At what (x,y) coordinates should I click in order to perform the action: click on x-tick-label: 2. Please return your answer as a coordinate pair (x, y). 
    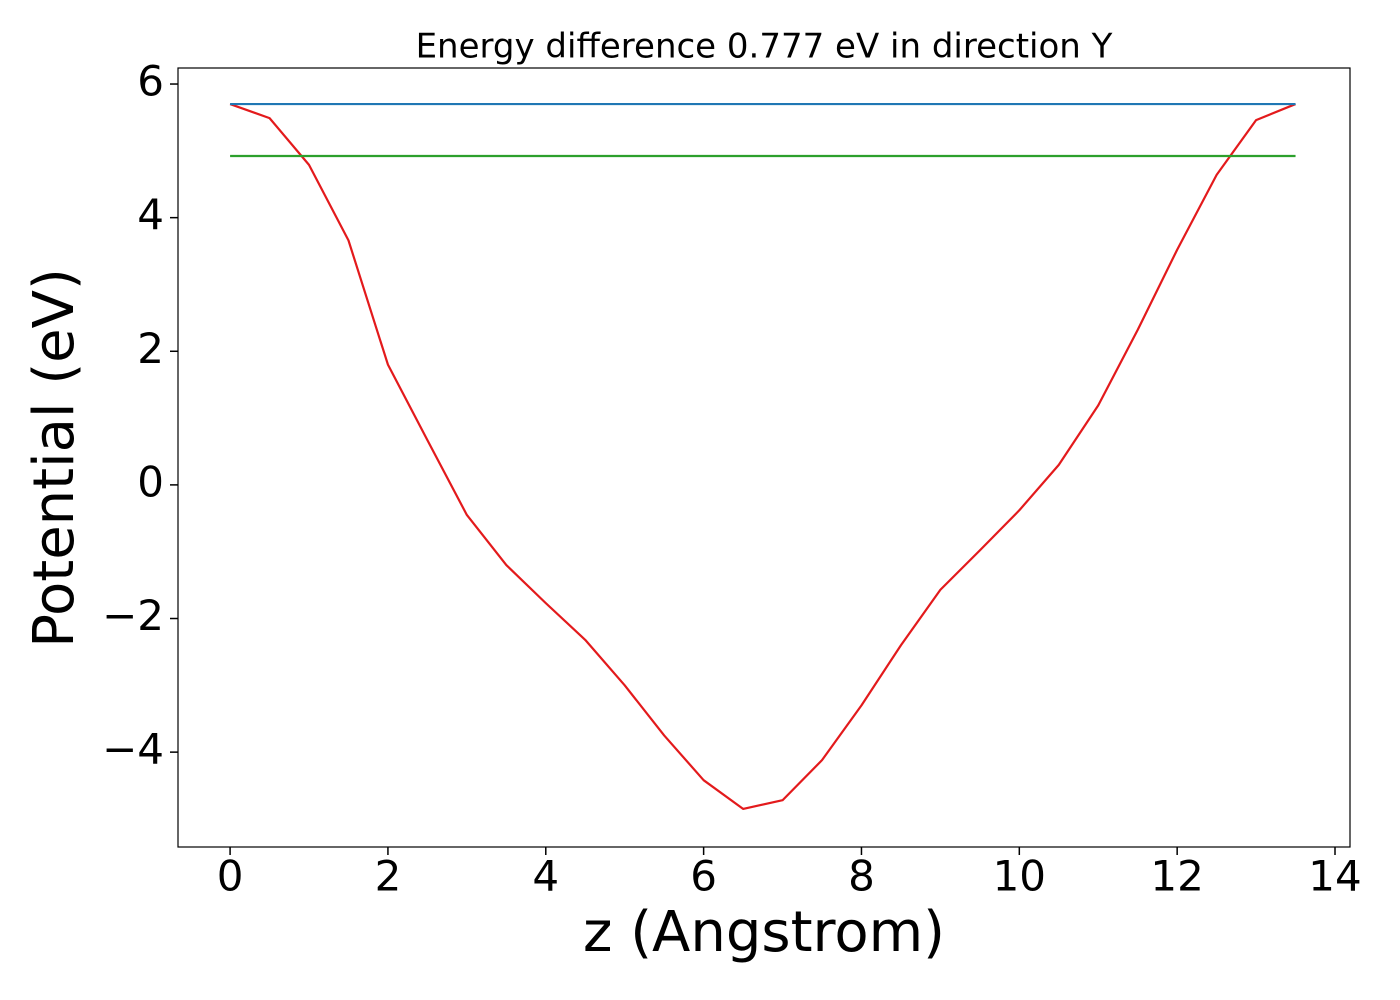
    Looking at the image, I should click on (388, 876).